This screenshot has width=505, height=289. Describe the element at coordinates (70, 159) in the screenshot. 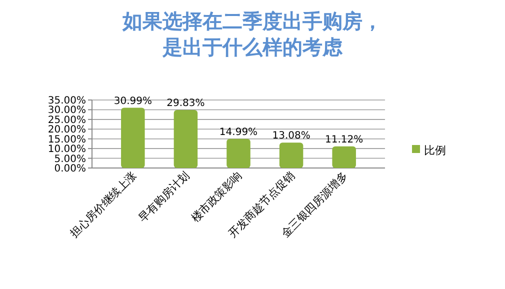

I see `y-tick-label: 5.00%` at that location.